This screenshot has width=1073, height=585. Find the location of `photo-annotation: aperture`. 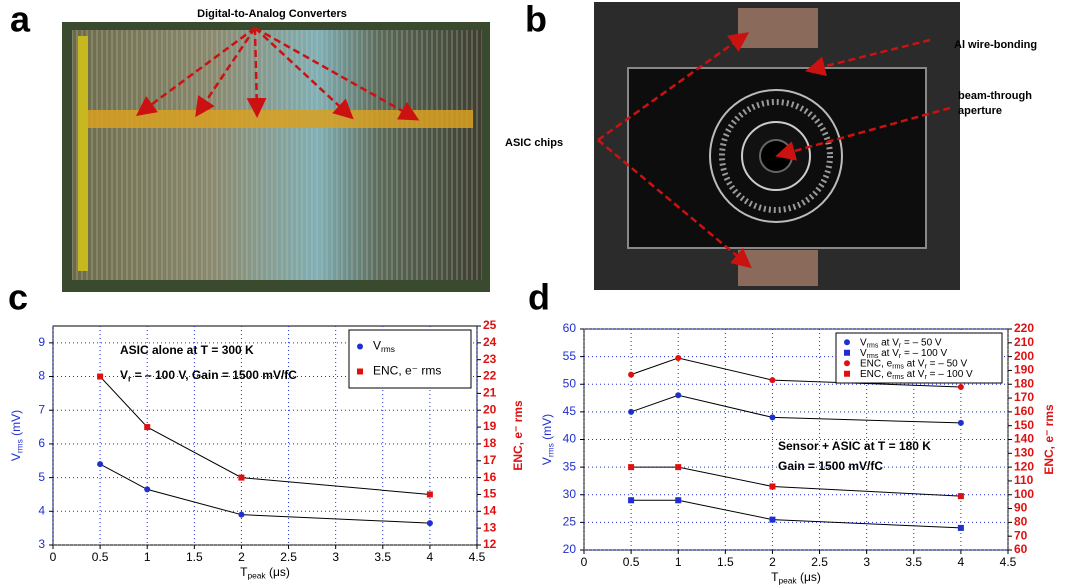

photo-annotation: aperture is located at coordinates (980, 111).